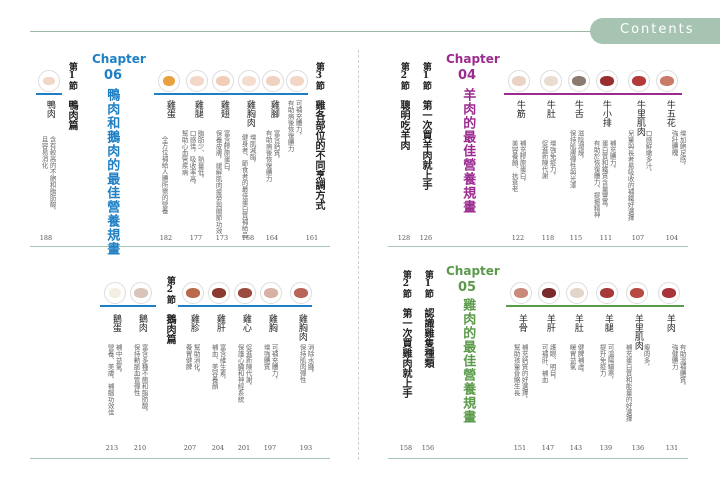 This screenshot has height=500, width=720. Describe the element at coordinates (427, 284) in the screenshot. I see `ch05-sec1-num: 第1節` at that location.